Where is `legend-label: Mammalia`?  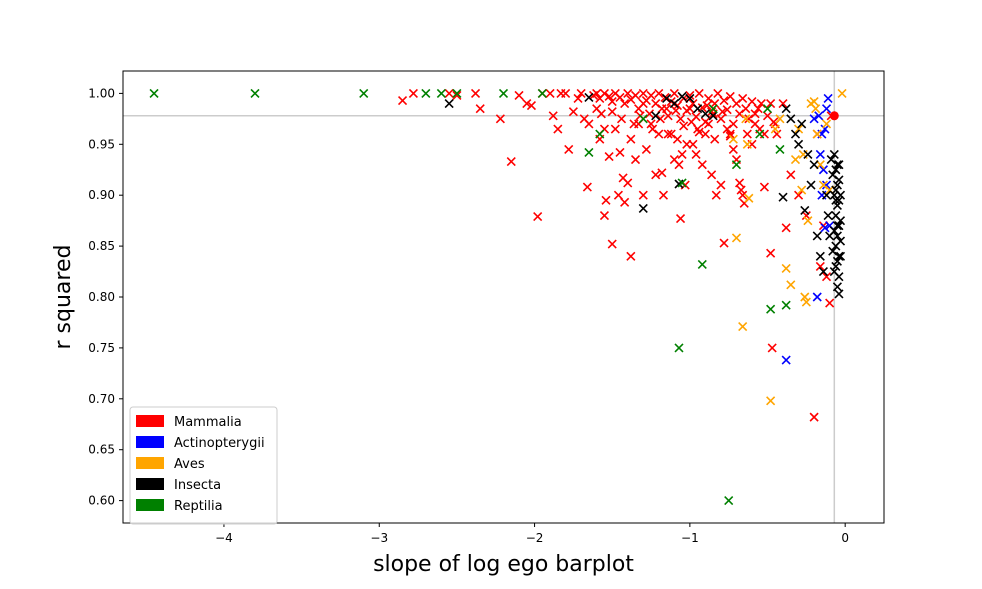 legend-label: Mammalia is located at coordinates (208, 422).